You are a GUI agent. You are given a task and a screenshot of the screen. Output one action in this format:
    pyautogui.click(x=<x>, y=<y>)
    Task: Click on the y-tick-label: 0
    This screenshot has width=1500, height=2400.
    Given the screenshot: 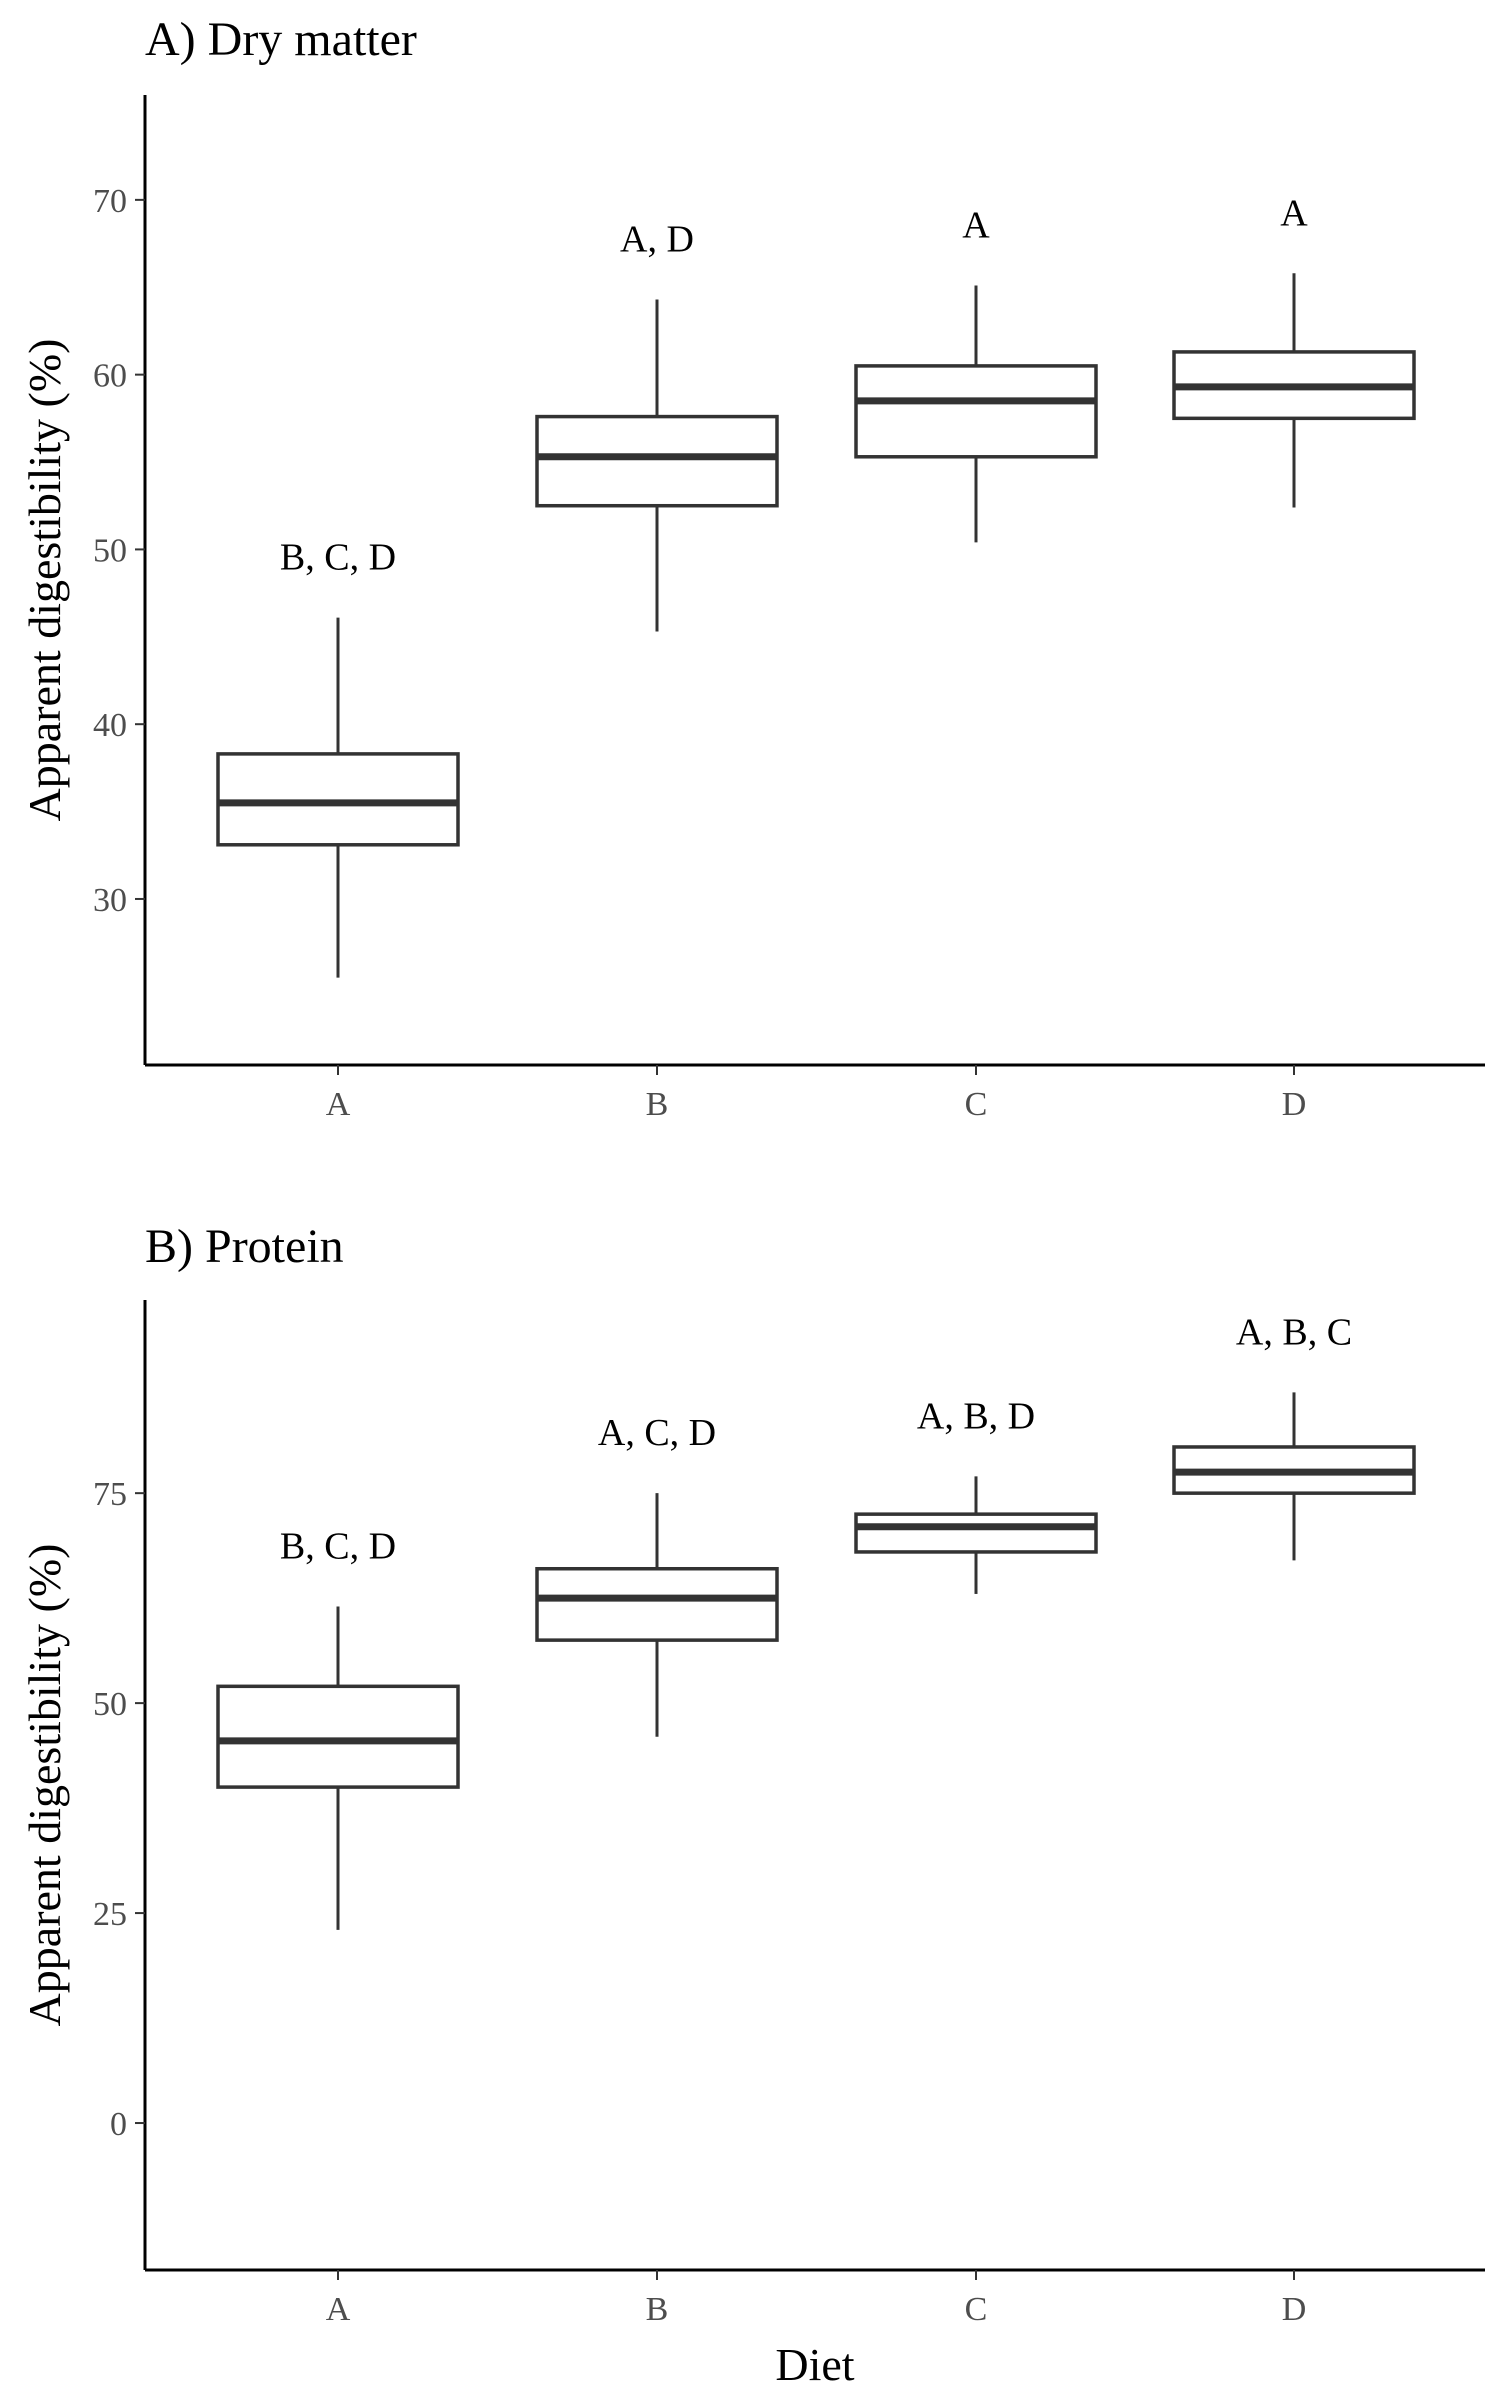 What is the action you would take?
    pyautogui.click(x=118, y=2124)
    